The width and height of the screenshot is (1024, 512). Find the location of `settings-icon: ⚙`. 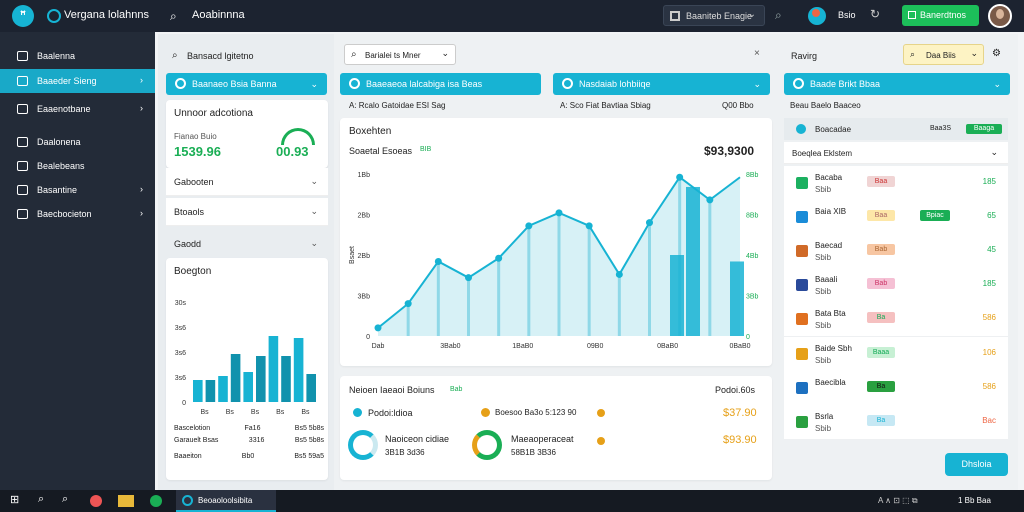

settings-icon: ⚙ is located at coordinates (996, 53).